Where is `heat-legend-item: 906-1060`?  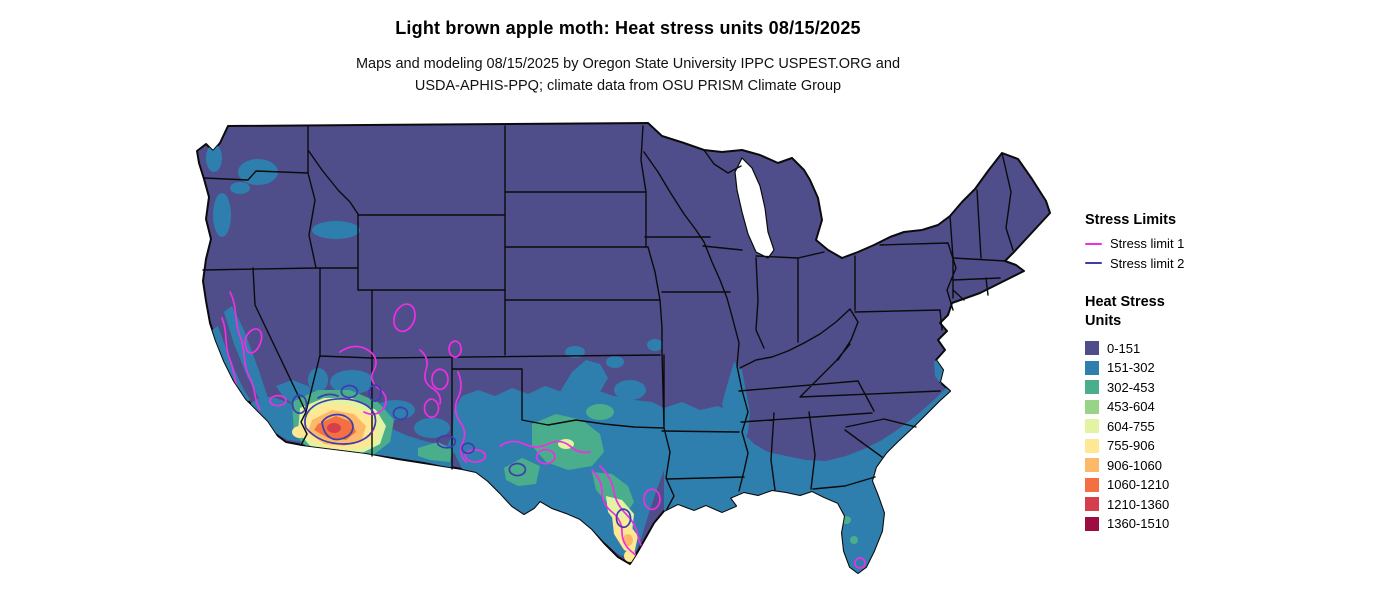
heat-legend-item: 906-1060 is located at coordinates (1205, 465).